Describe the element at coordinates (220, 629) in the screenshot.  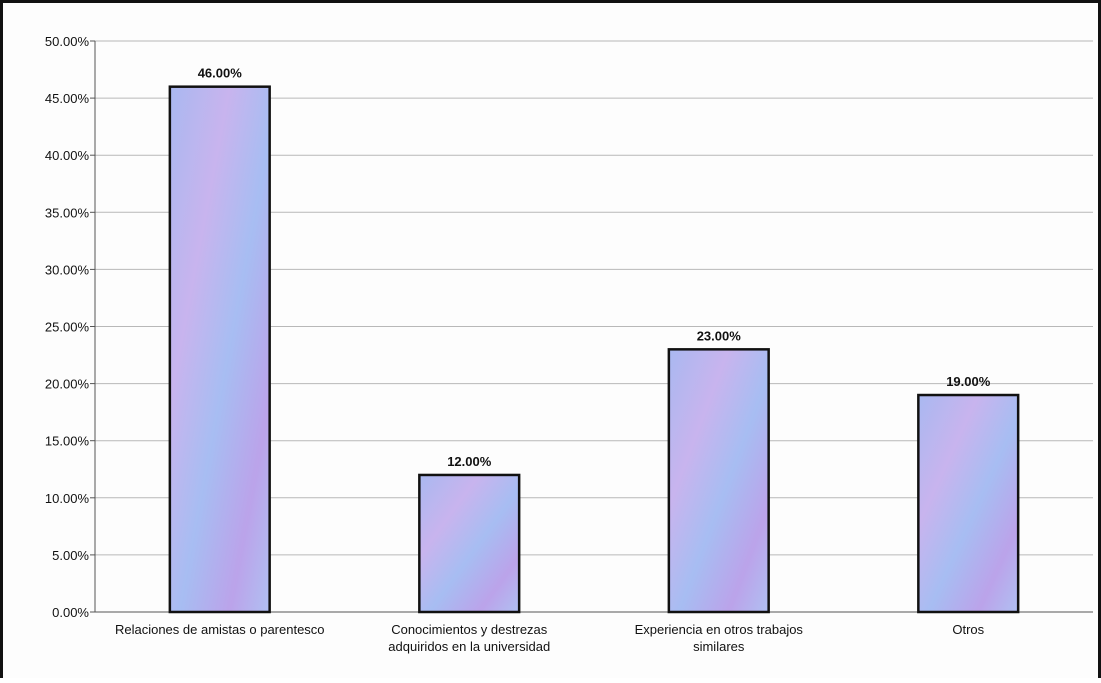
I see `category-label: Relaciones de amistas o parentesco` at that location.